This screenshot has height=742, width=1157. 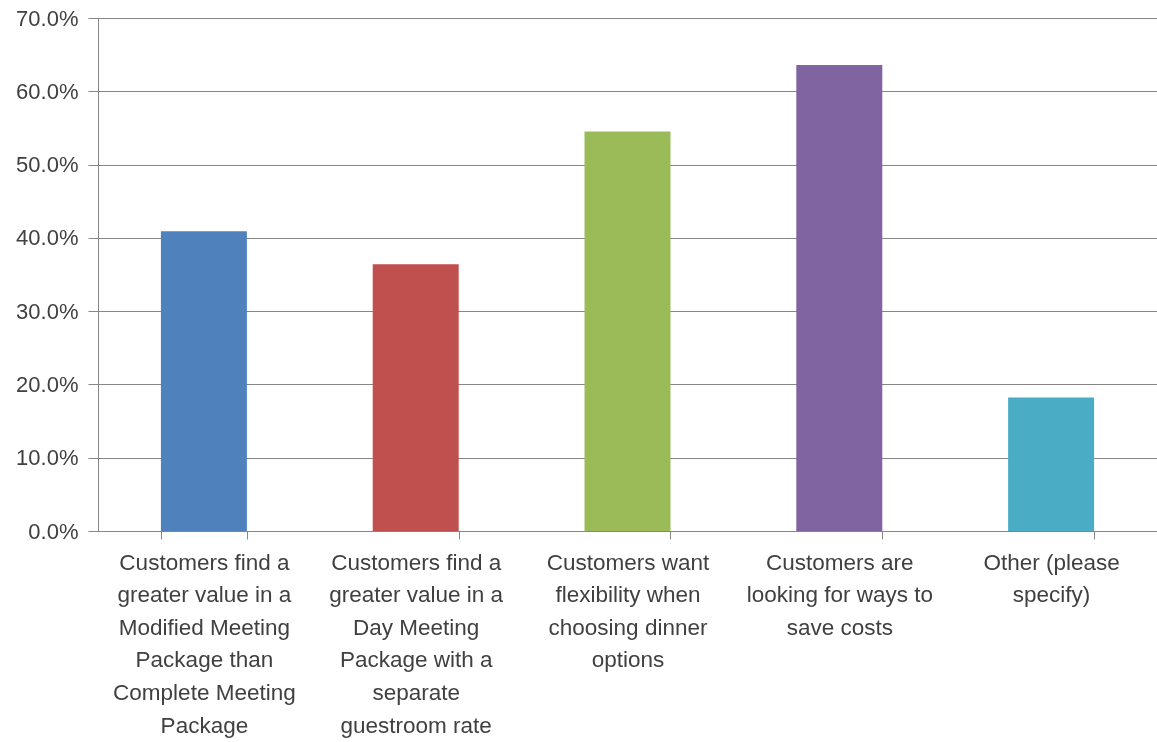 What do you see at coordinates (53, 531) in the screenshot?
I see `y-tick-label: 0.0%` at bounding box center [53, 531].